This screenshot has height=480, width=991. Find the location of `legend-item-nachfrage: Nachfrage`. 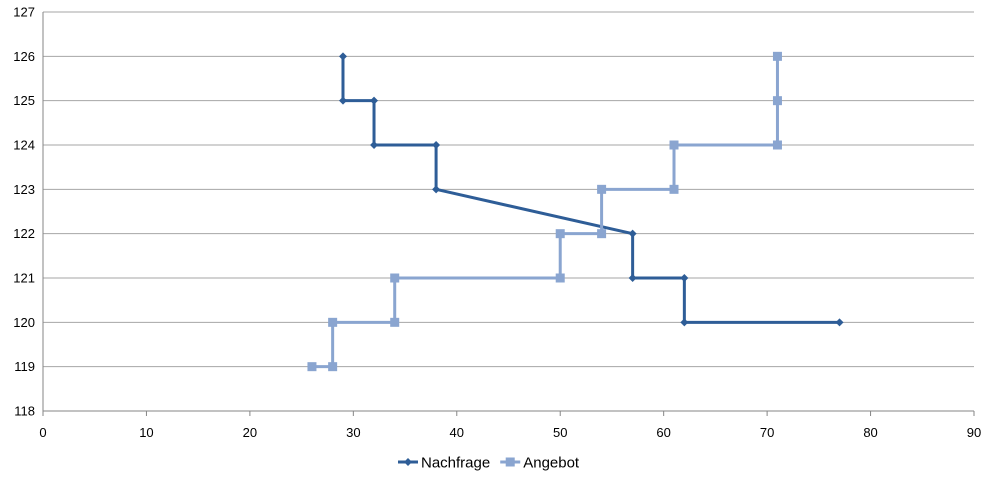

legend-item-nachfrage: Nachfrage is located at coordinates (444, 463).